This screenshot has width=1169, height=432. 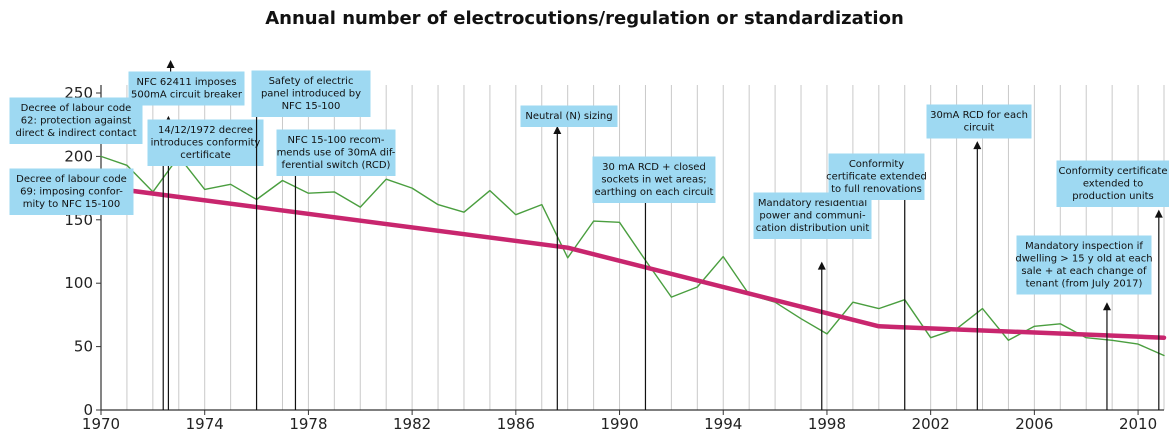 I want to click on x-tick-label: 1974, so click(x=205, y=423).